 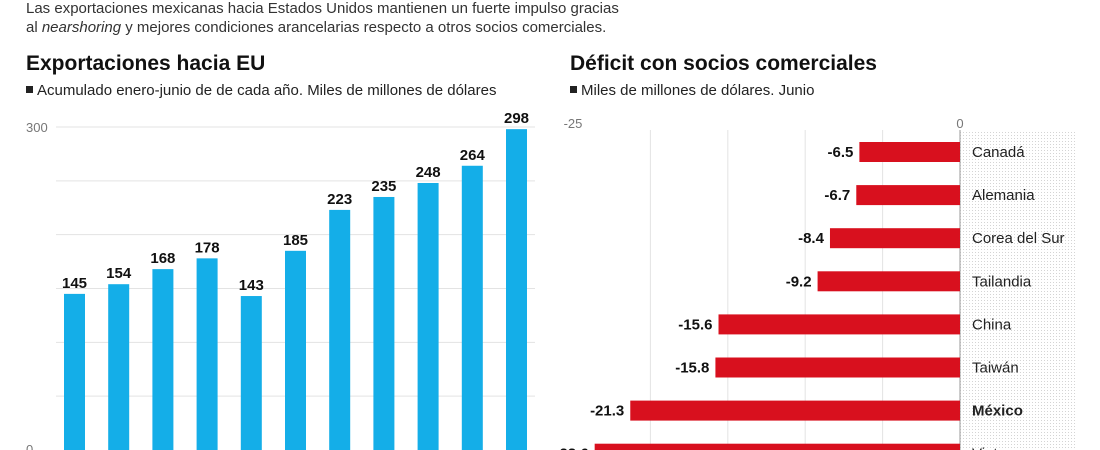 I want to click on data-label: -6.5, so click(x=841, y=152).